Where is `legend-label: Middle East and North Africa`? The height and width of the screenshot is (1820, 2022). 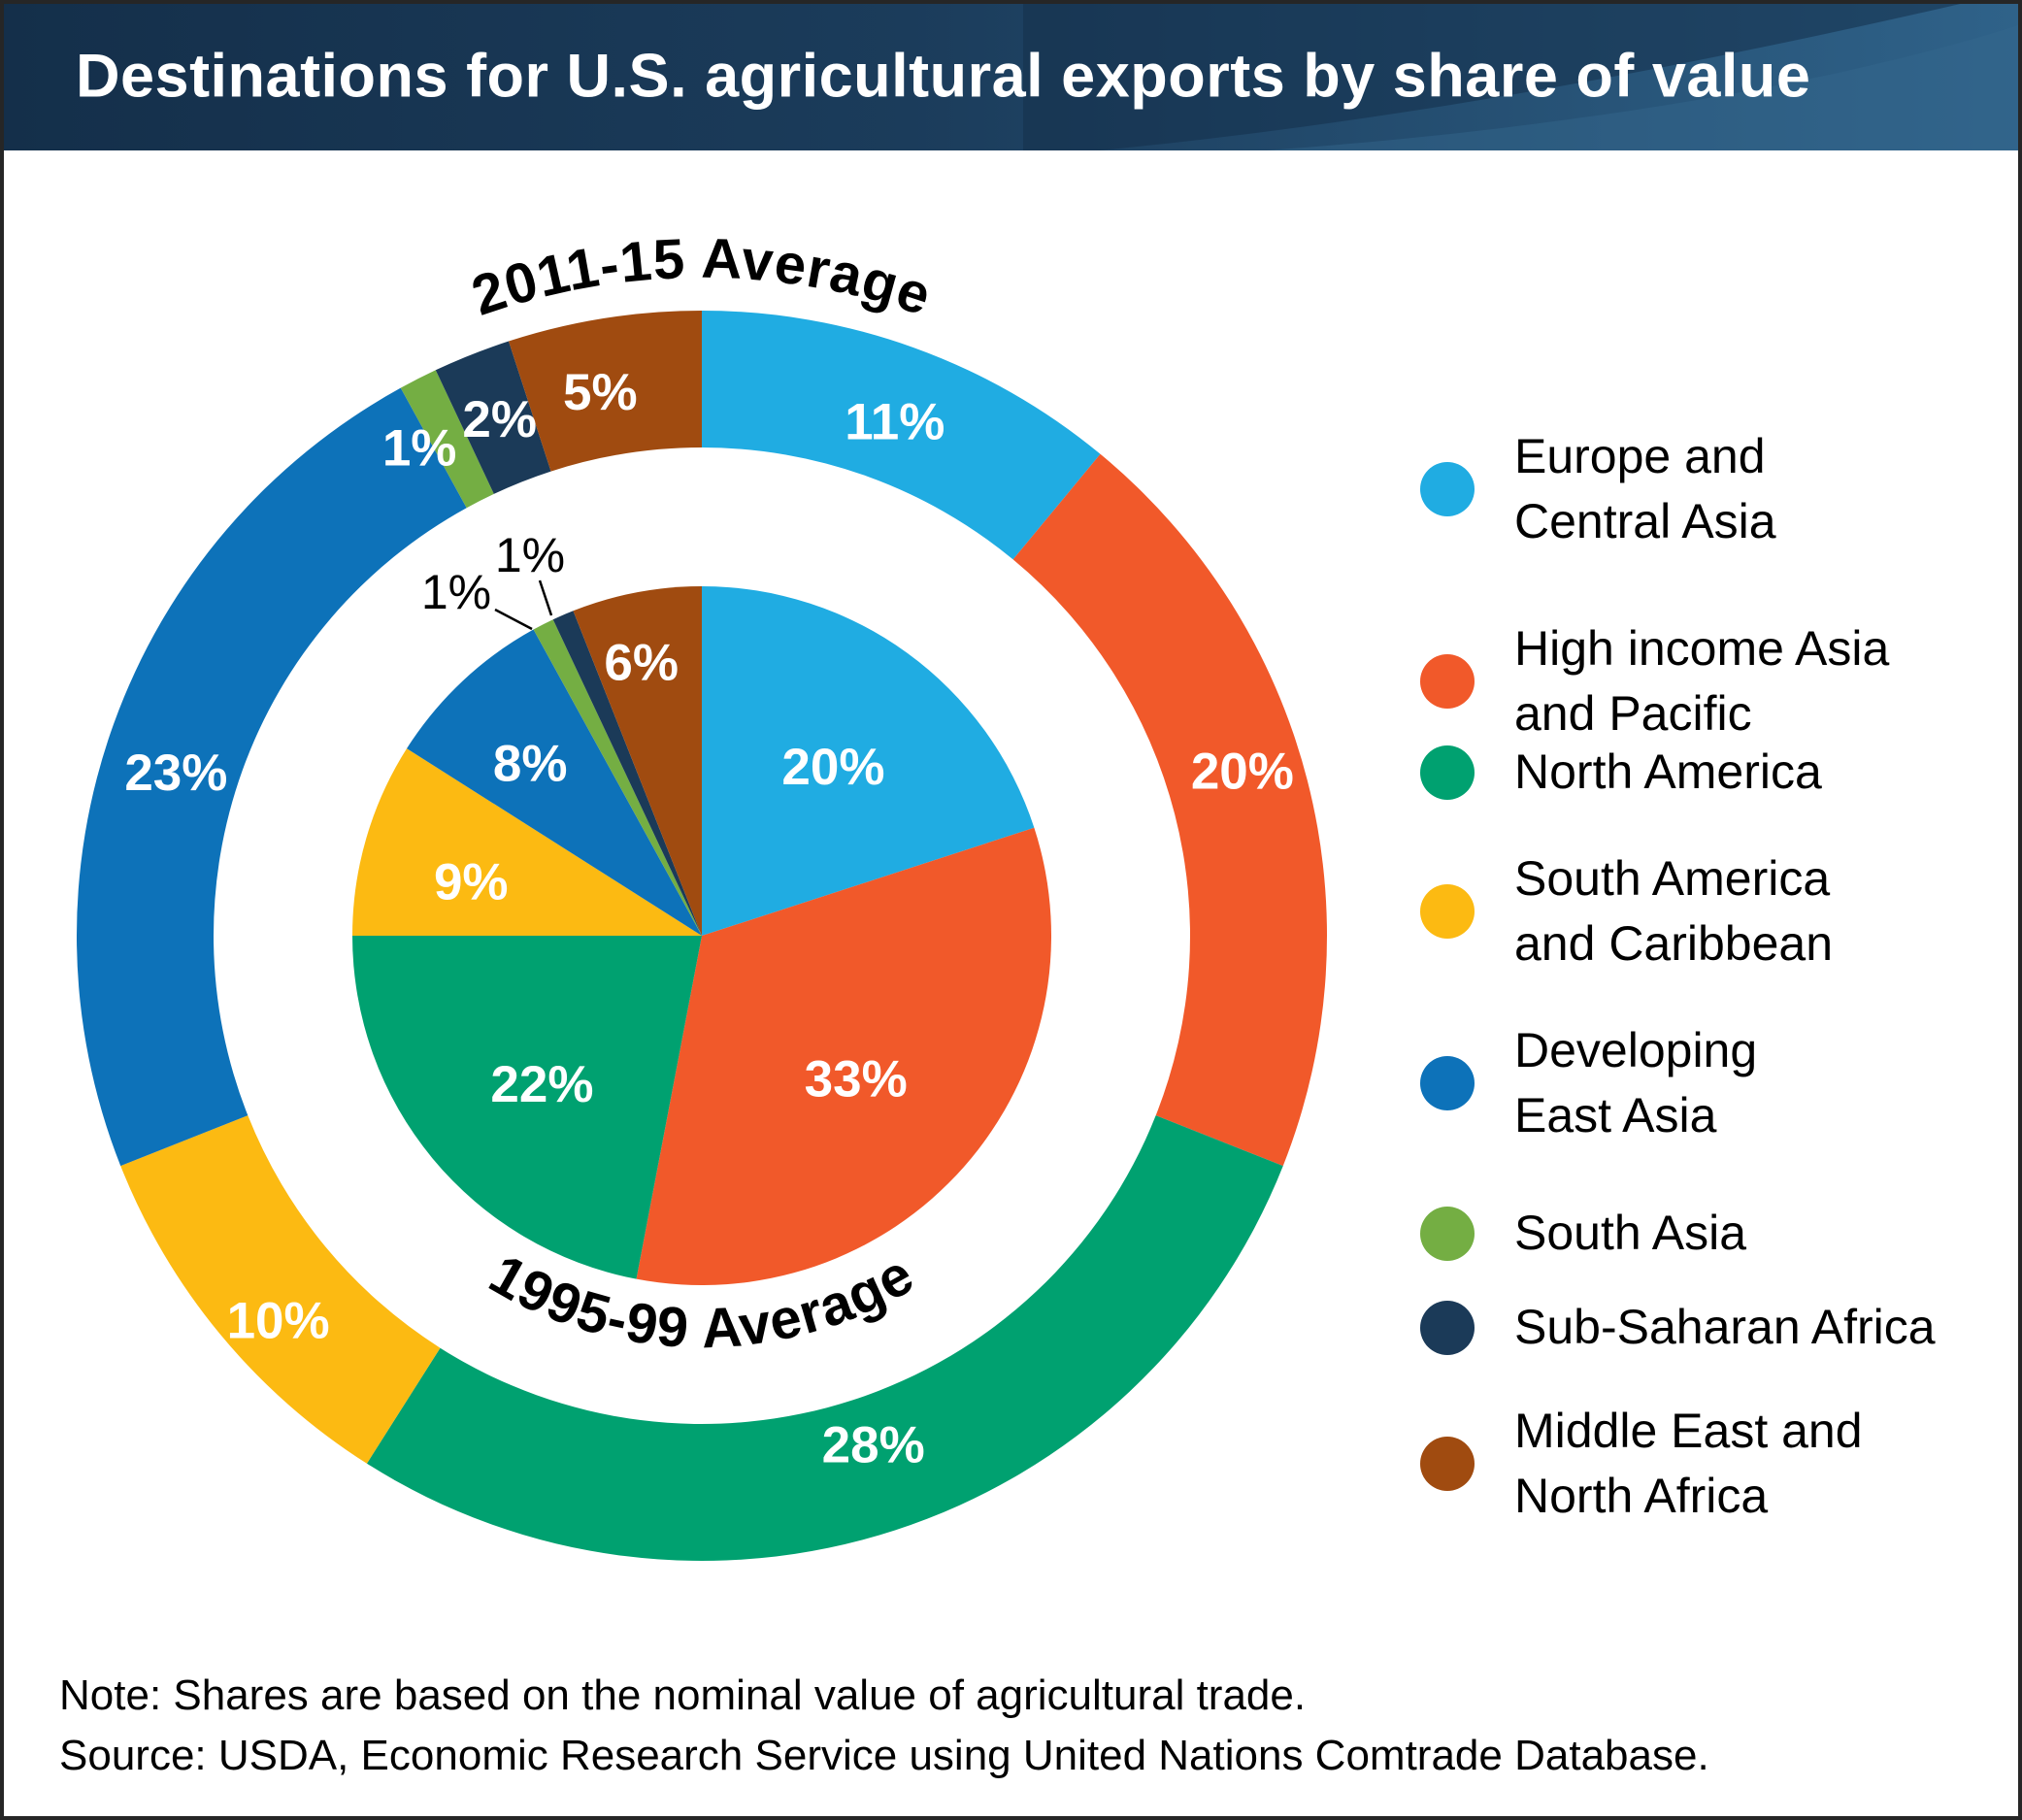
legend-label: Middle East and North Africa is located at coordinates (1688, 1464).